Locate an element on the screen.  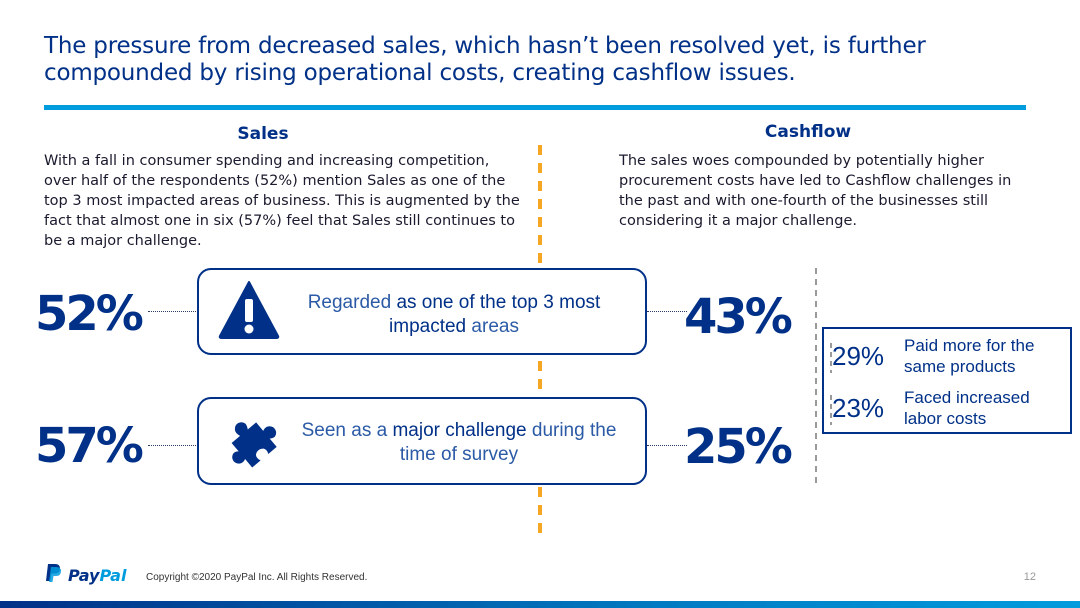
breakdown-2-percent: 23% is located at coordinates (858, 408).